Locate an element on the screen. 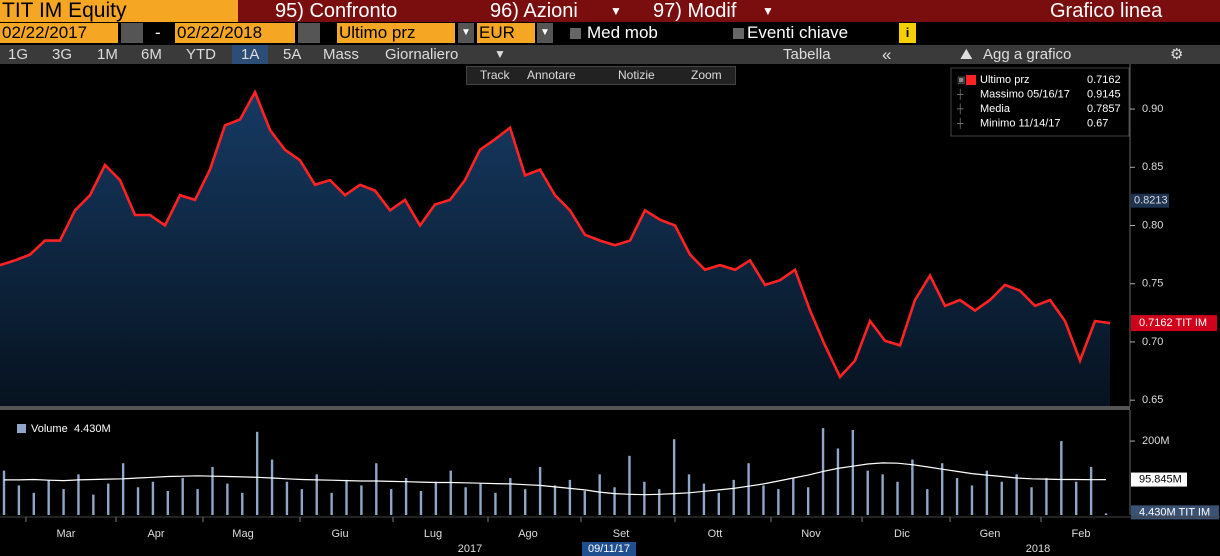  tool-button: Notizie is located at coordinates (636, 75).